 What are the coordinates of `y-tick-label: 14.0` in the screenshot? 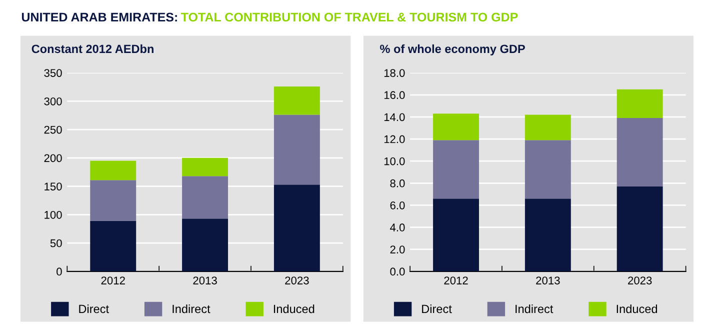 It's located at (394, 117).